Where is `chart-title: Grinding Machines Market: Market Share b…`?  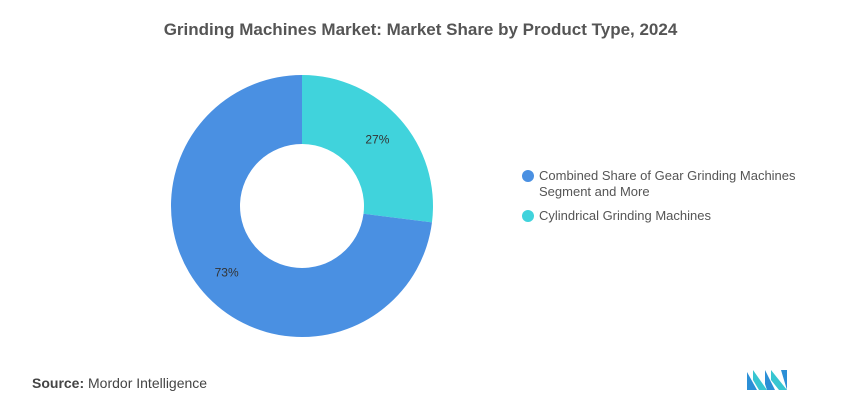
chart-title: Grinding Machines Market: Market Share b… is located at coordinates (420, 29).